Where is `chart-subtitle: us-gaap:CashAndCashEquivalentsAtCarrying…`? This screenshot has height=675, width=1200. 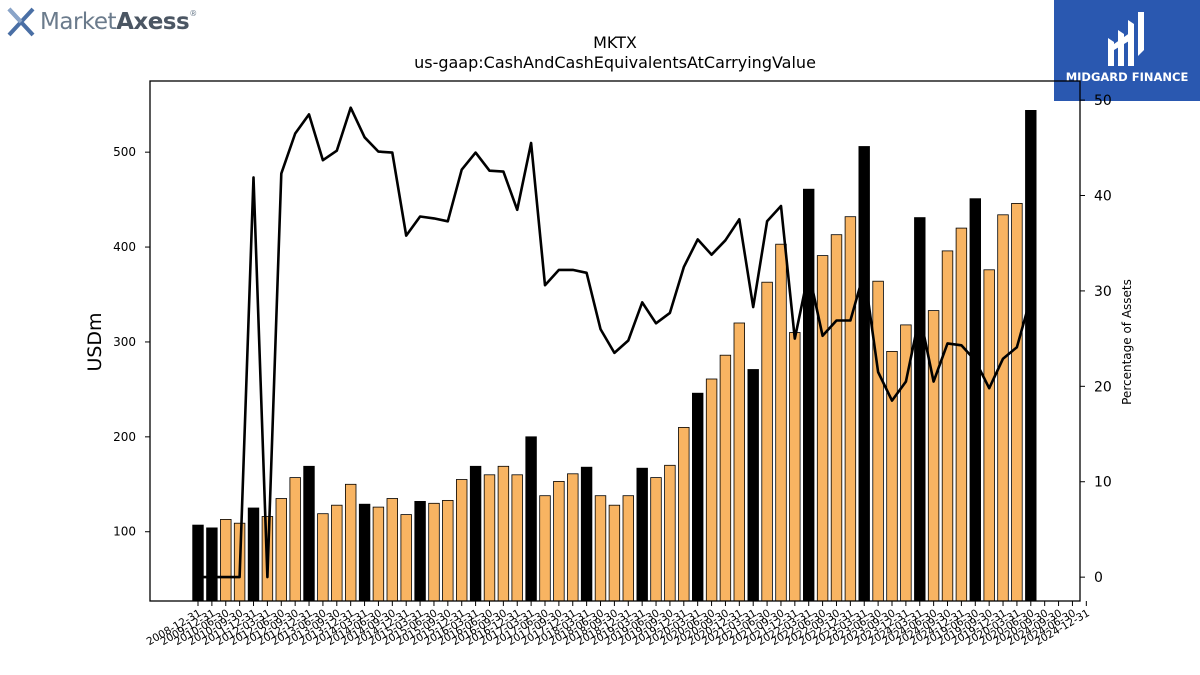 chart-subtitle: us-gaap:CashAndCashEquivalentsAtCarrying… is located at coordinates (615, 62).